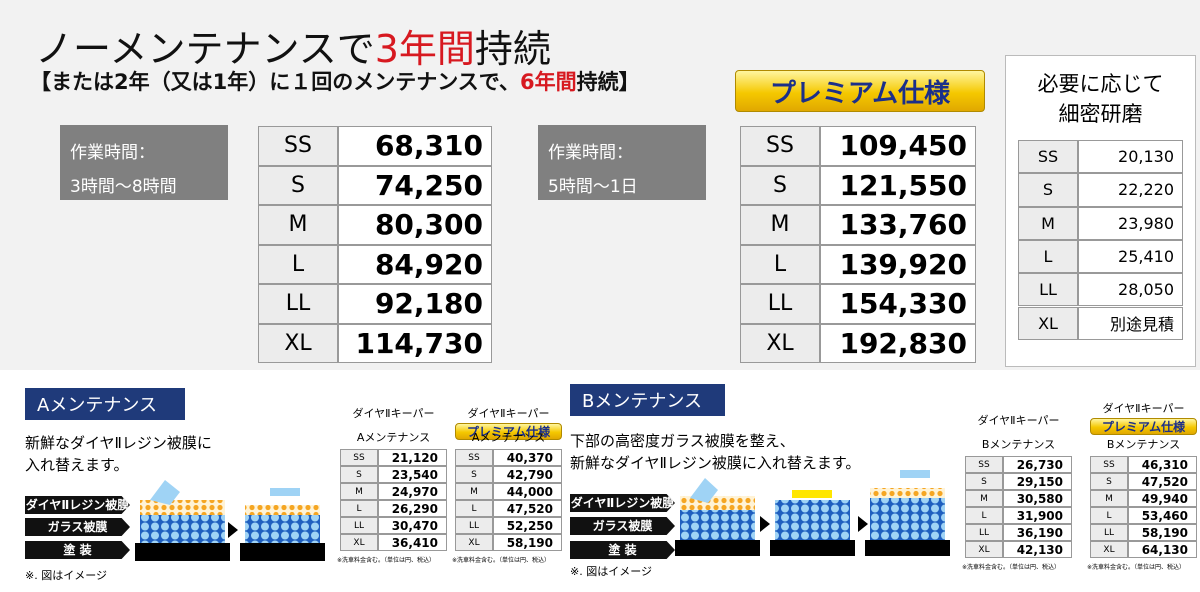  Describe the element at coordinates (1037, 549) in the screenshot. I see `price-cell: 42,130` at that location.